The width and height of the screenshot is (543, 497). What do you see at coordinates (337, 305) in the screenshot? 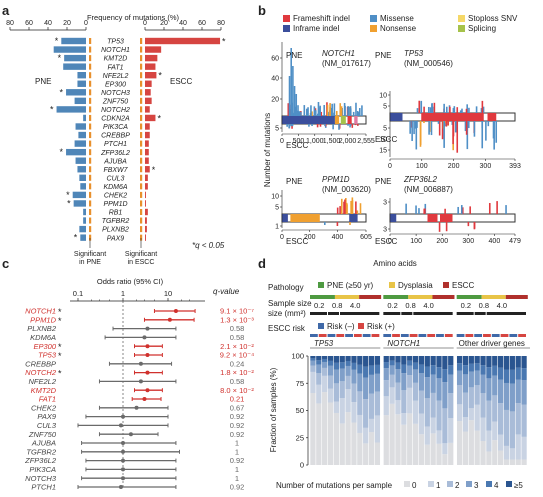
I see `size-tick: 0.8` at bounding box center [337, 305].